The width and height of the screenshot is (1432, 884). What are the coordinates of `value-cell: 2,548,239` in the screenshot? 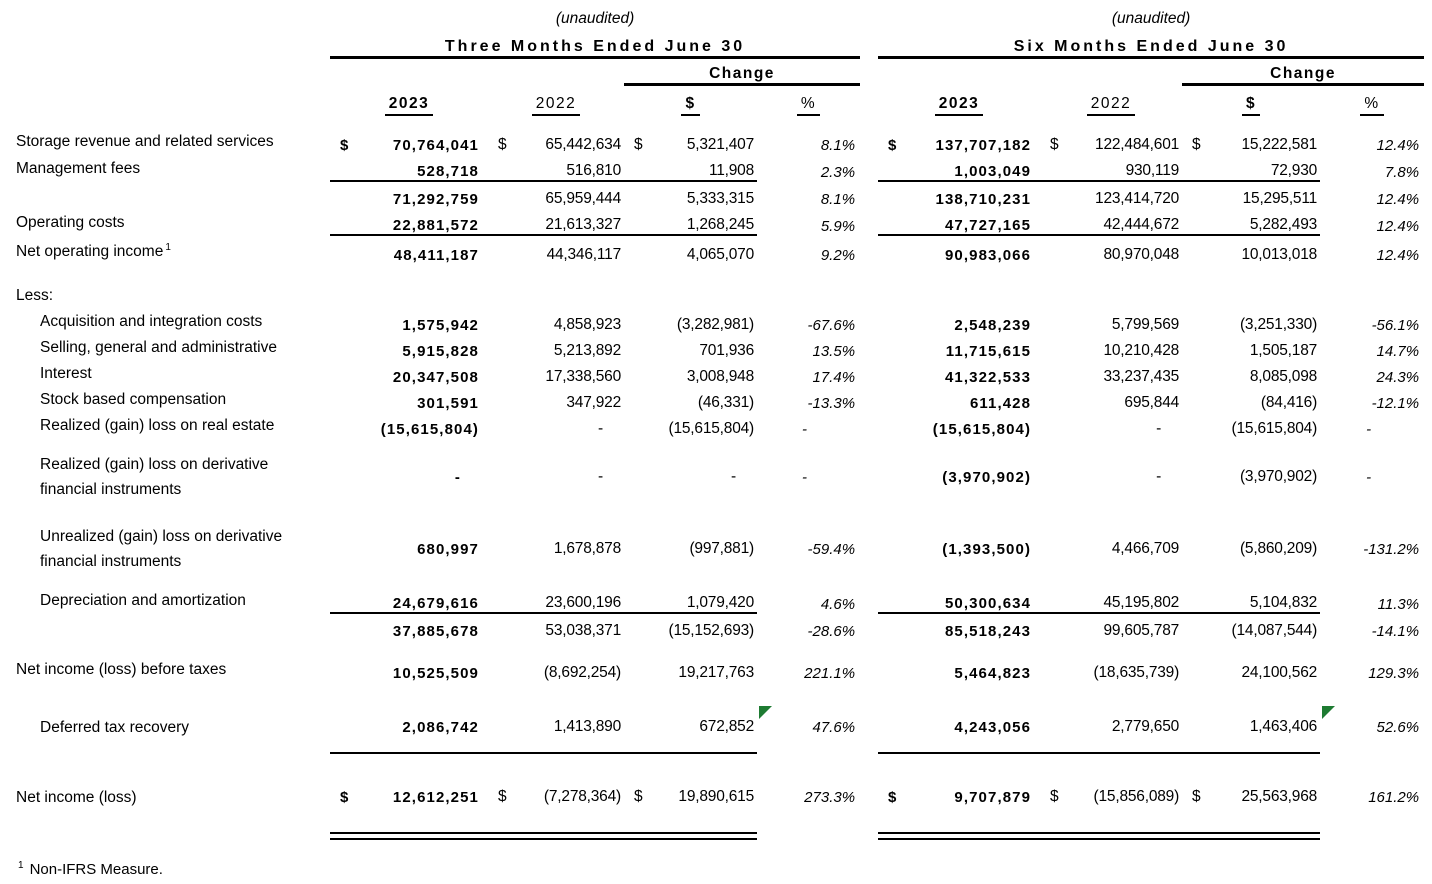 It's located at (959, 321).